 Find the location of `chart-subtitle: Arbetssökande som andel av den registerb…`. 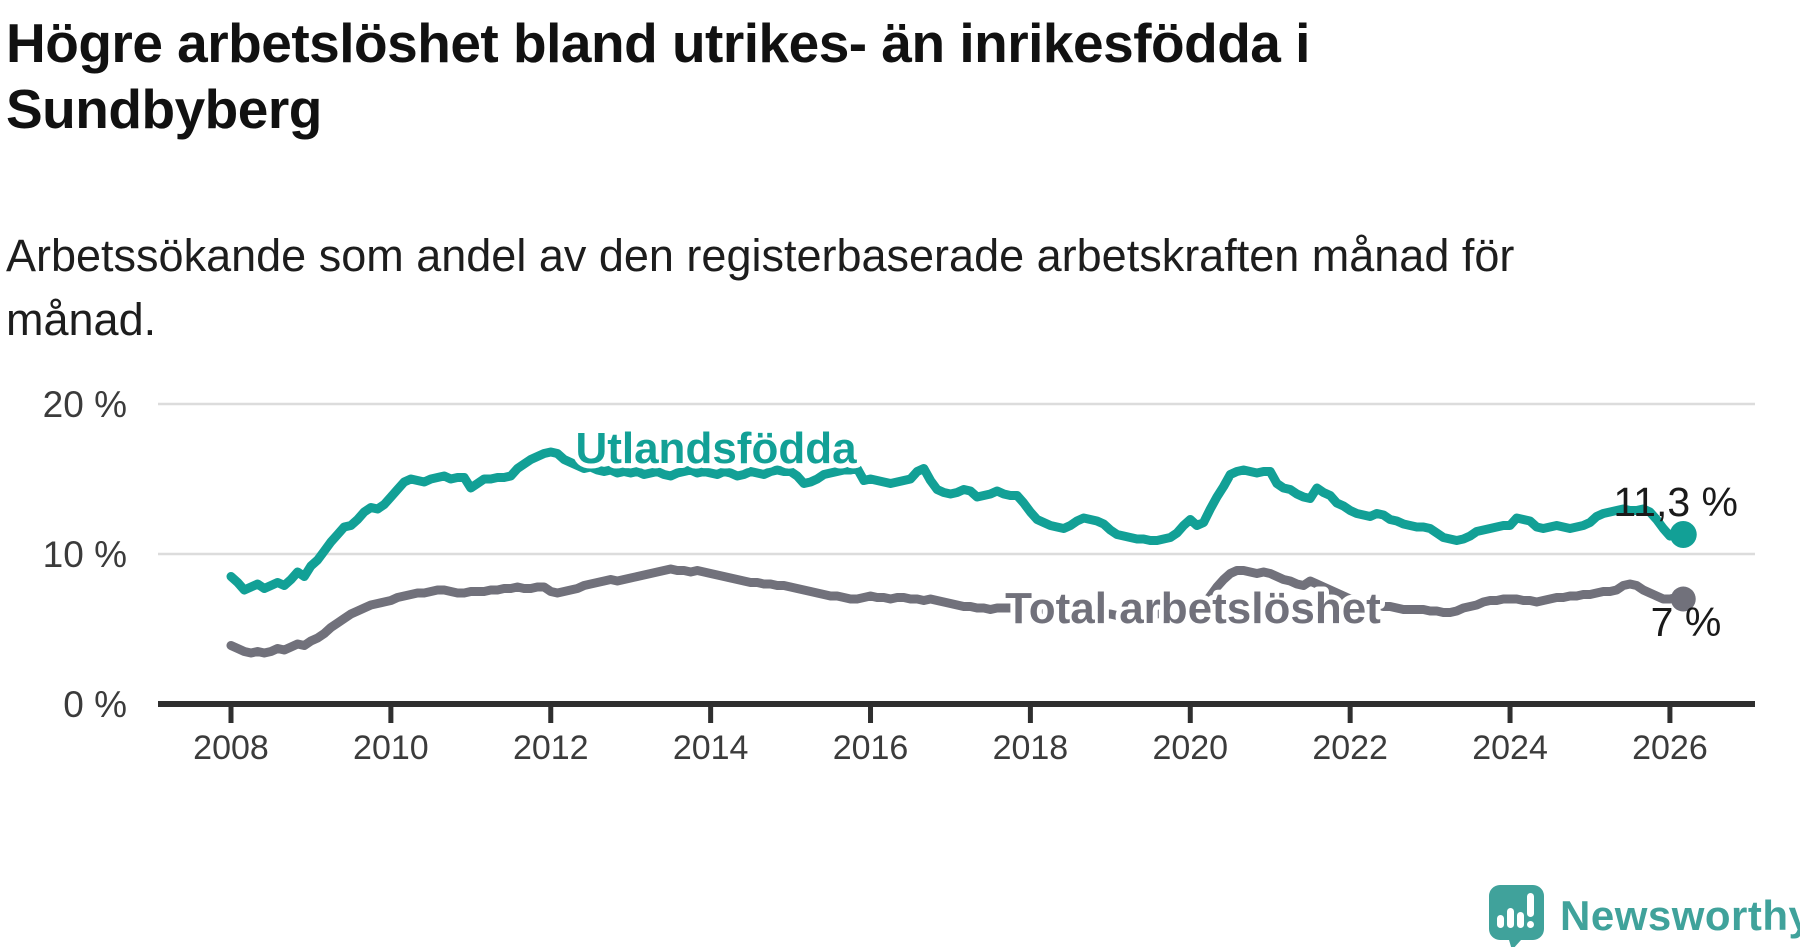

chart-subtitle: Arbetssökande som andel av den registerb… is located at coordinates (886, 288).